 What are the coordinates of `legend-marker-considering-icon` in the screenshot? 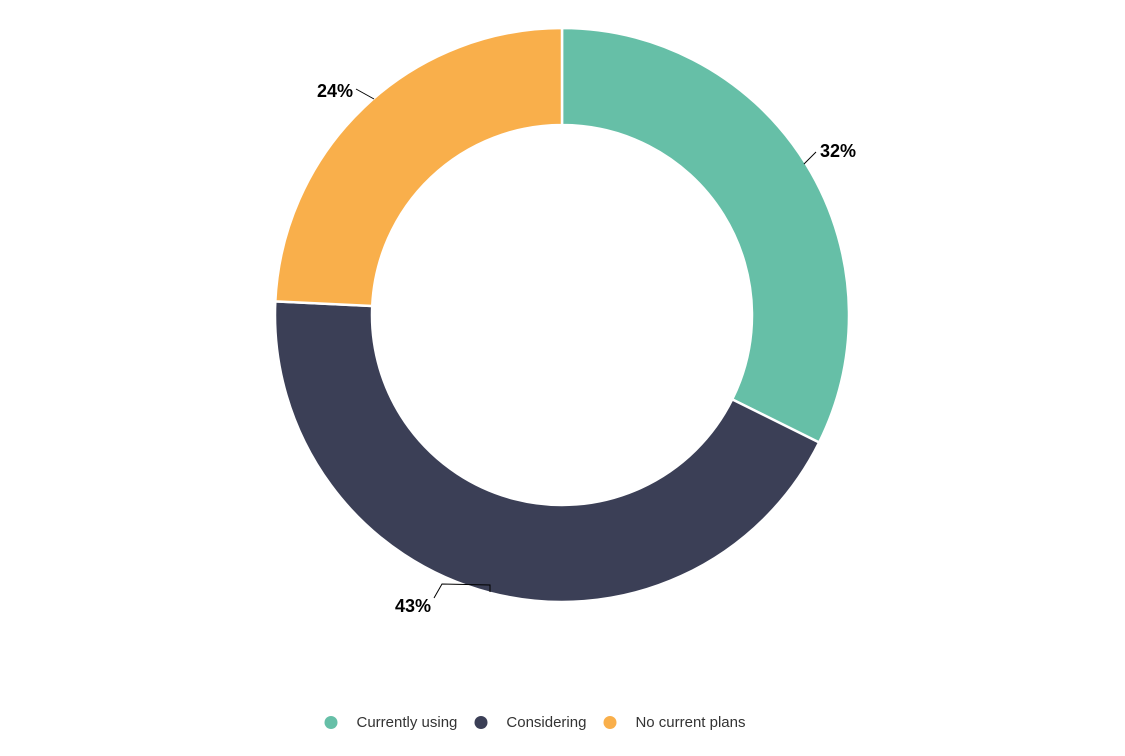 It's located at (481, 722).